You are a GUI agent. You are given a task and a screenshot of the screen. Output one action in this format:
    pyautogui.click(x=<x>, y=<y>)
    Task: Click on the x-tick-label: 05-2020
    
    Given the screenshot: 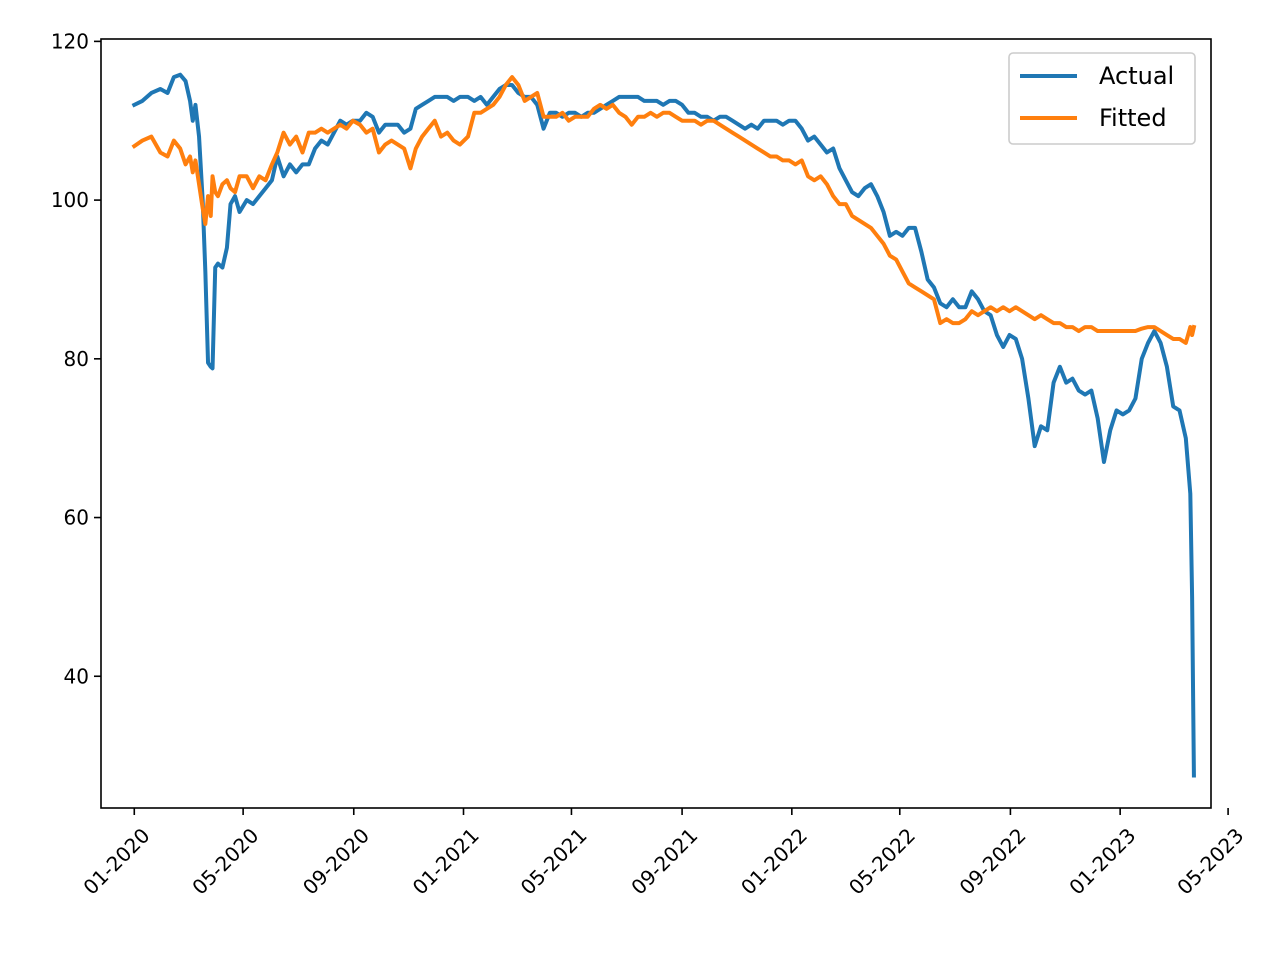 What is the action you would take?
    pyautogui.click(x=225, y=861)
    